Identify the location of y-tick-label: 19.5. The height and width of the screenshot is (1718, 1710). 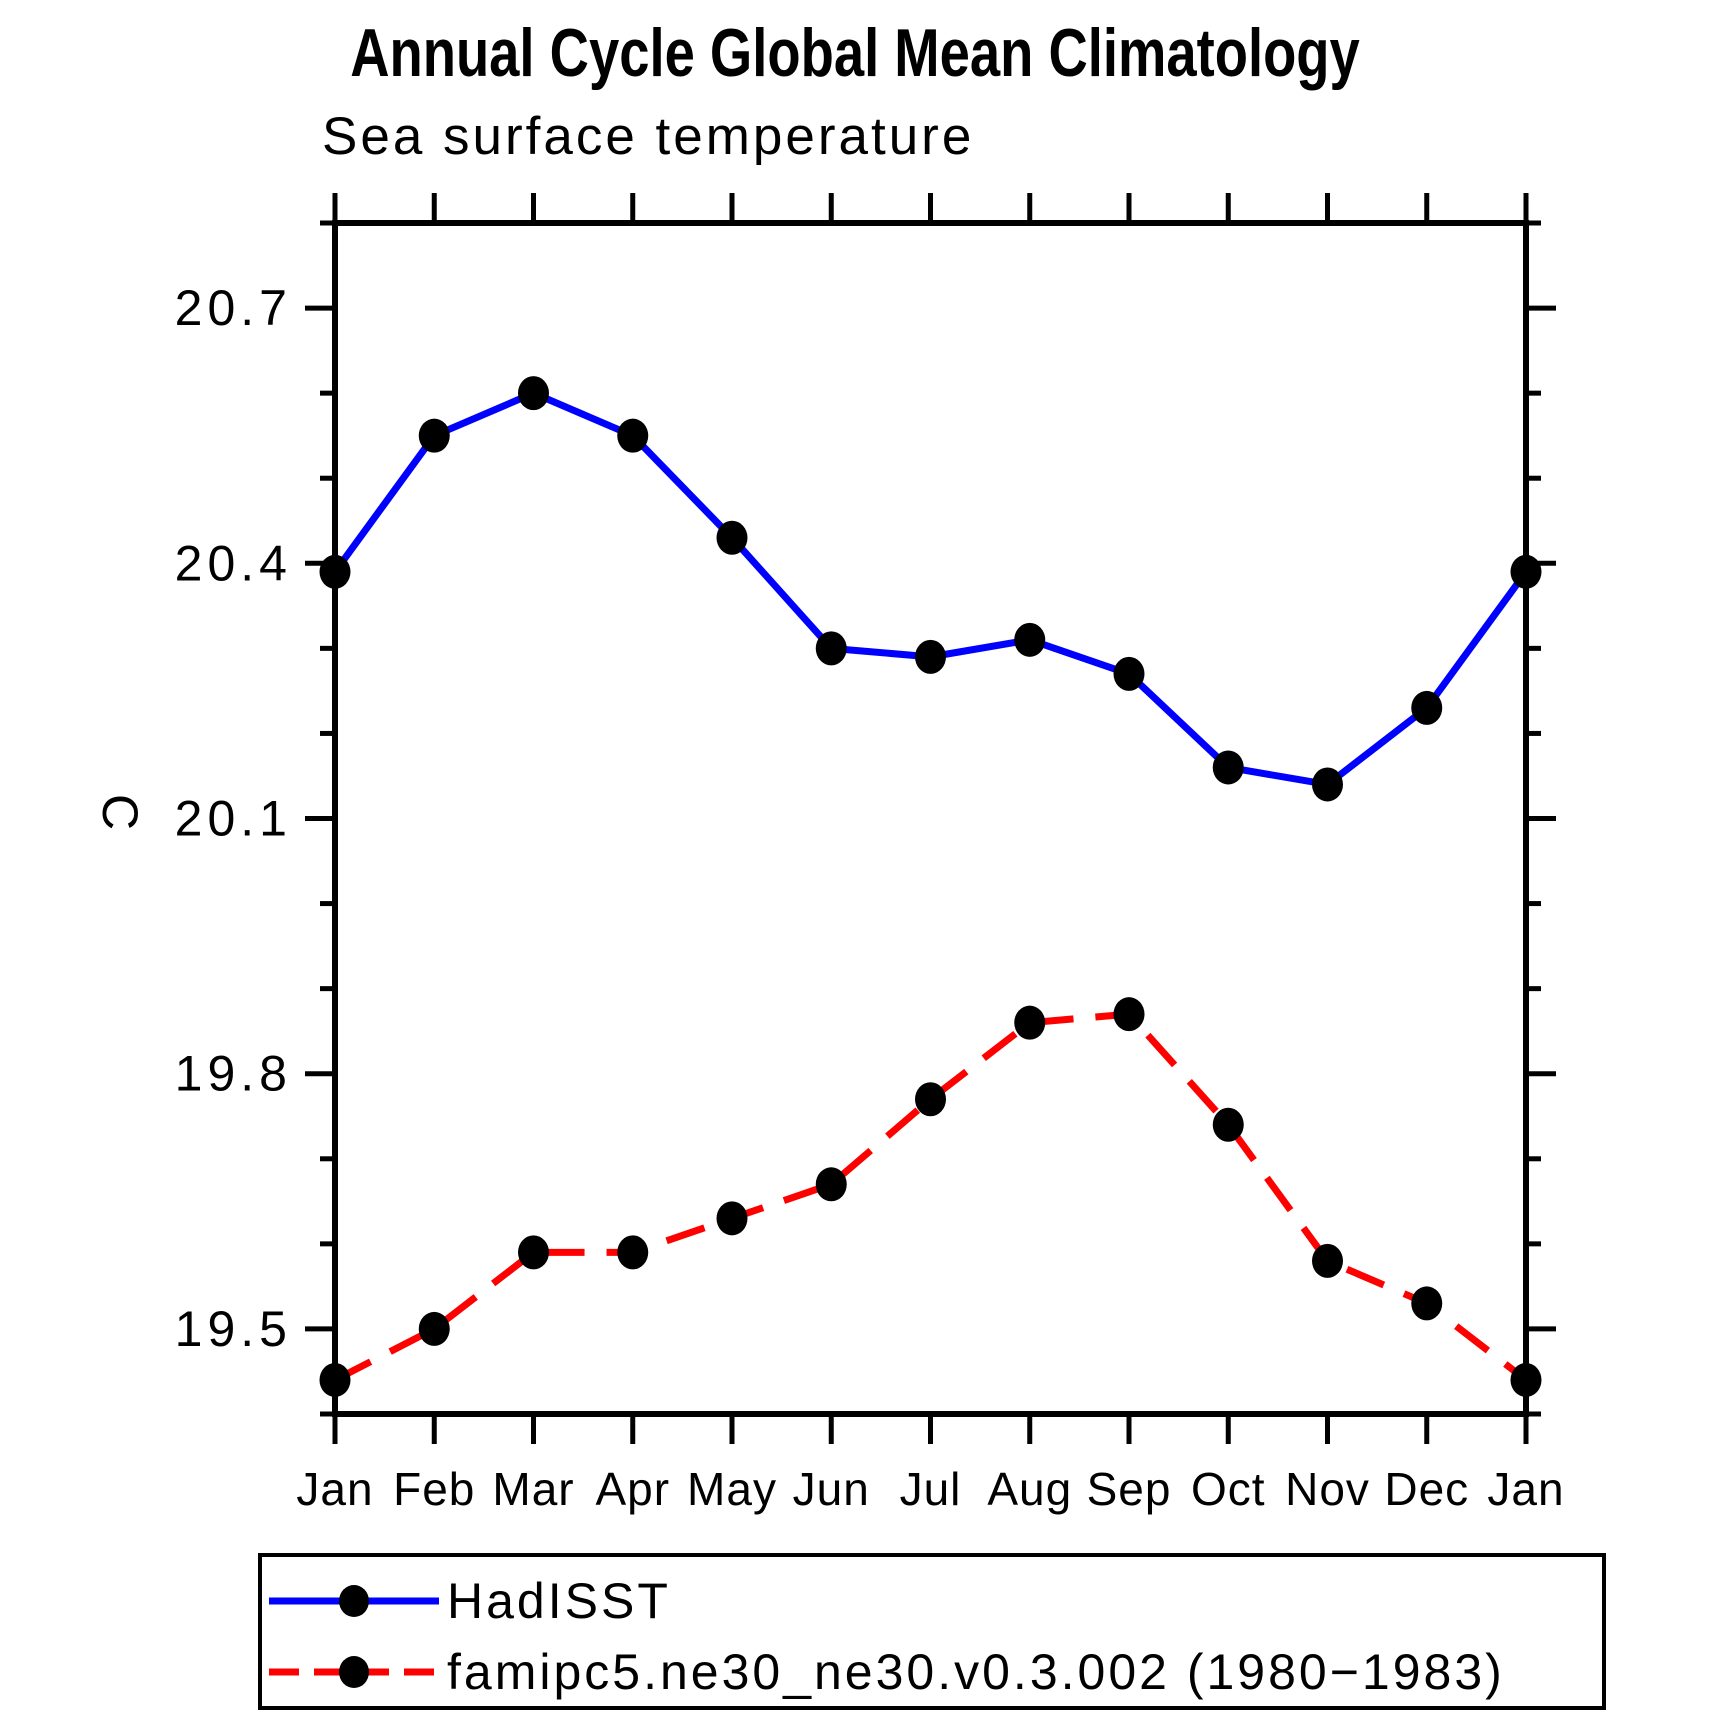
(233, 1329).